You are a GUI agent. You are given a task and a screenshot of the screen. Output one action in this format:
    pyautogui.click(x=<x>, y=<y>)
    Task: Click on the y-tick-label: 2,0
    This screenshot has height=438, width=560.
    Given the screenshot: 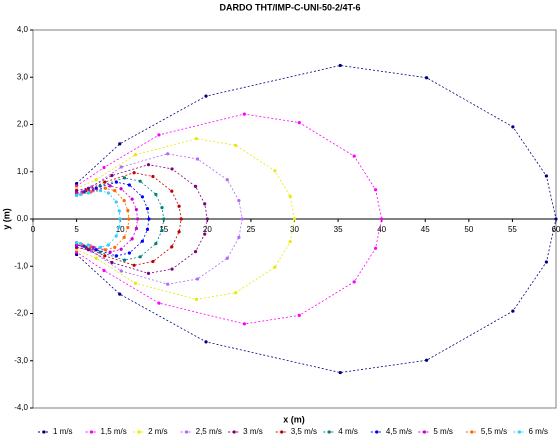 What is the action you would take?
    pyautogui.click(x=23, y=124)
    